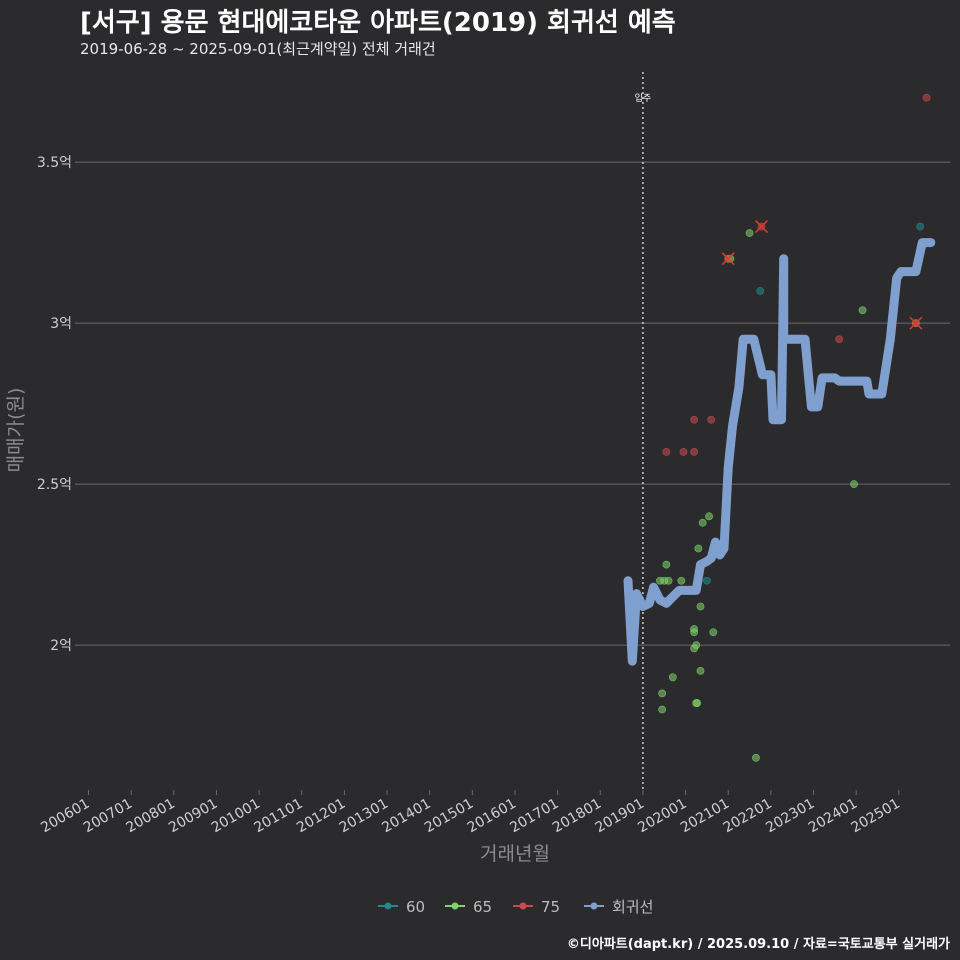 This screenshot has height=960, width=960. What do you see at coordinates (16, 430) in the screenshot?
I see `y-axis-label: 매매가(원)` at bounding box center [16, 430].